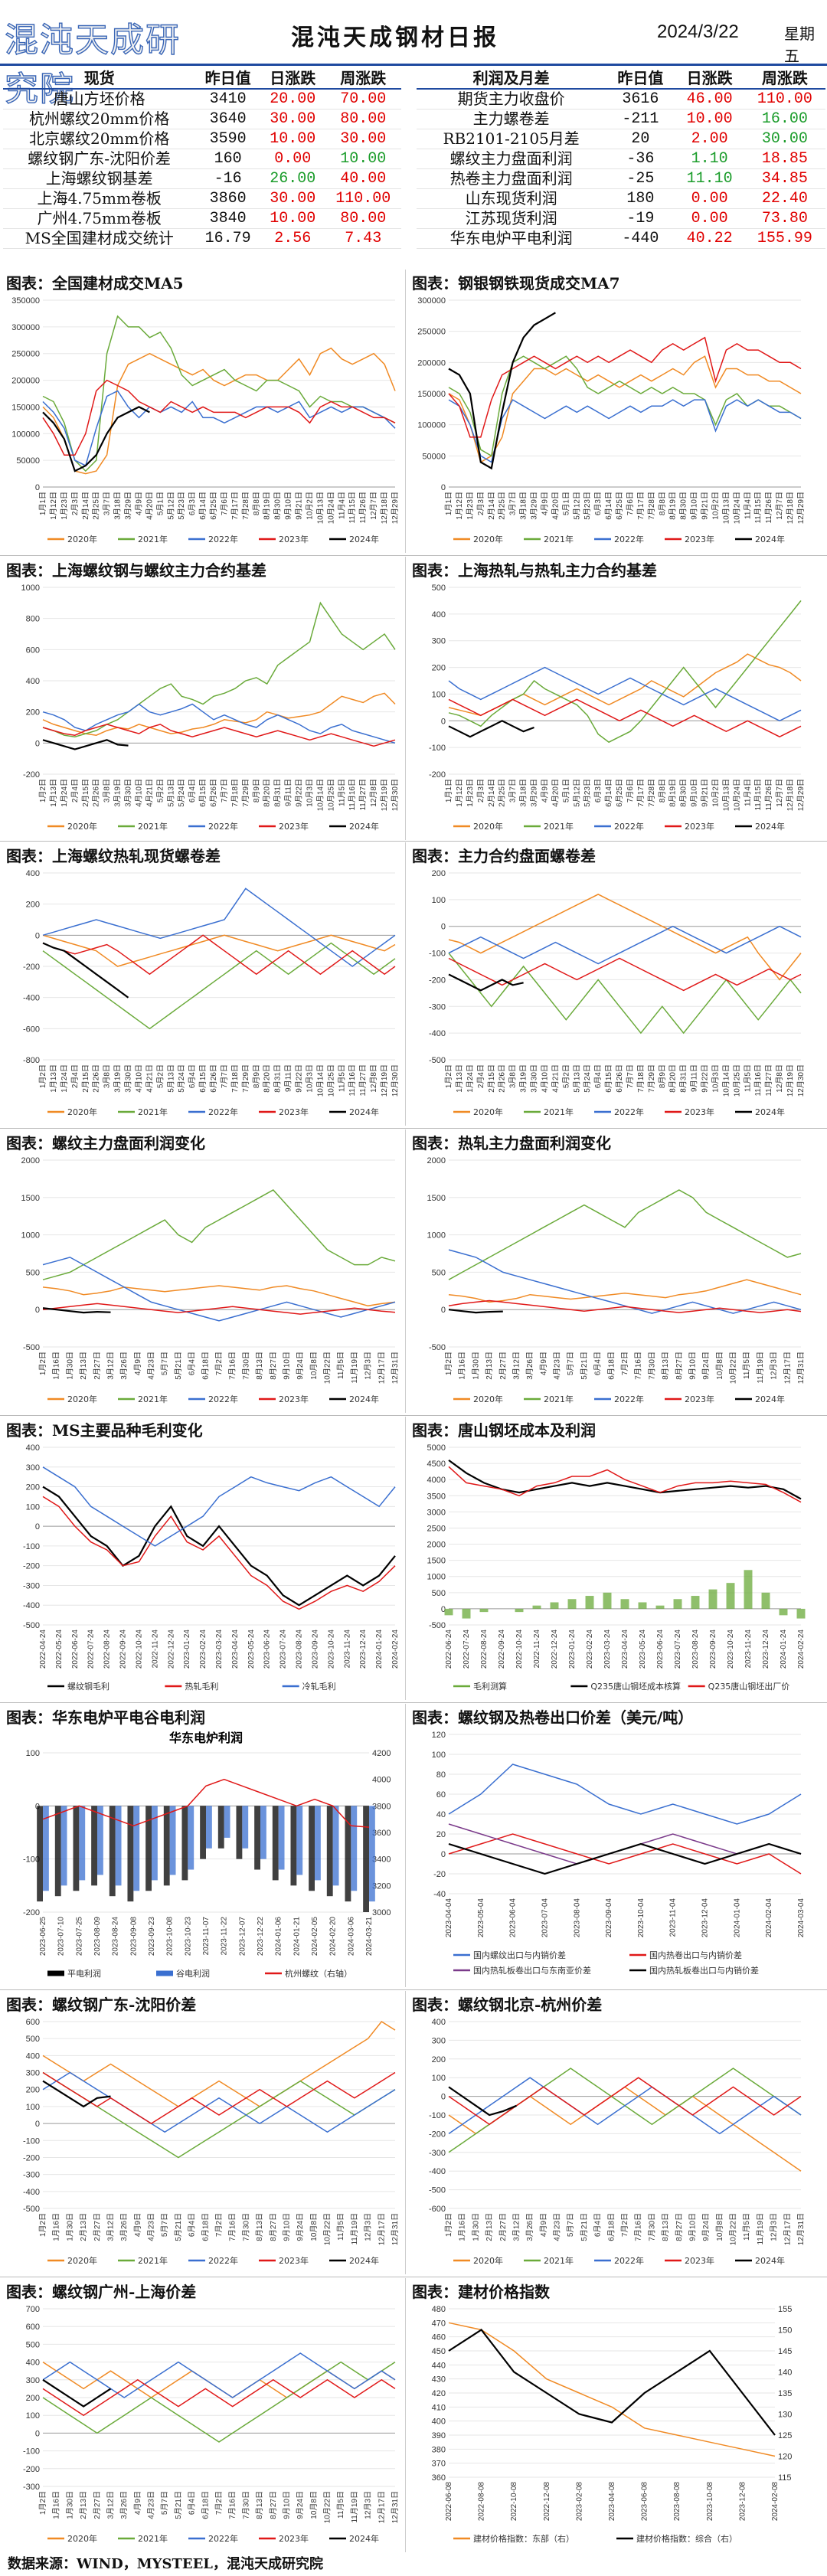 This screenshot has width=827, height=2576. Describe the element at coordinates (709, 239) in the screenshot. I see `cell-day: 40.22` at that location.